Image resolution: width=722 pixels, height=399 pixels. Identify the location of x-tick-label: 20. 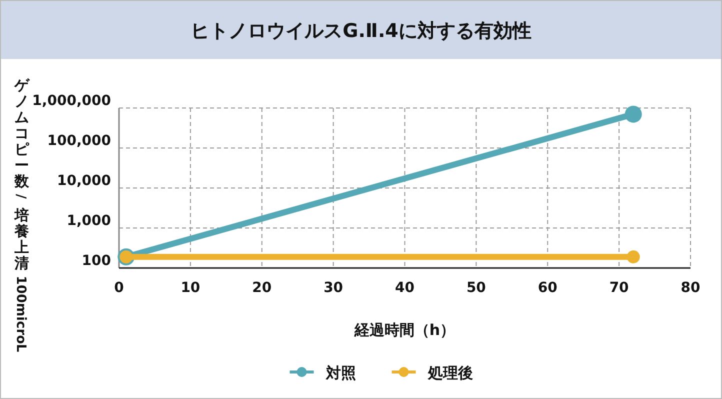
(262, 288).